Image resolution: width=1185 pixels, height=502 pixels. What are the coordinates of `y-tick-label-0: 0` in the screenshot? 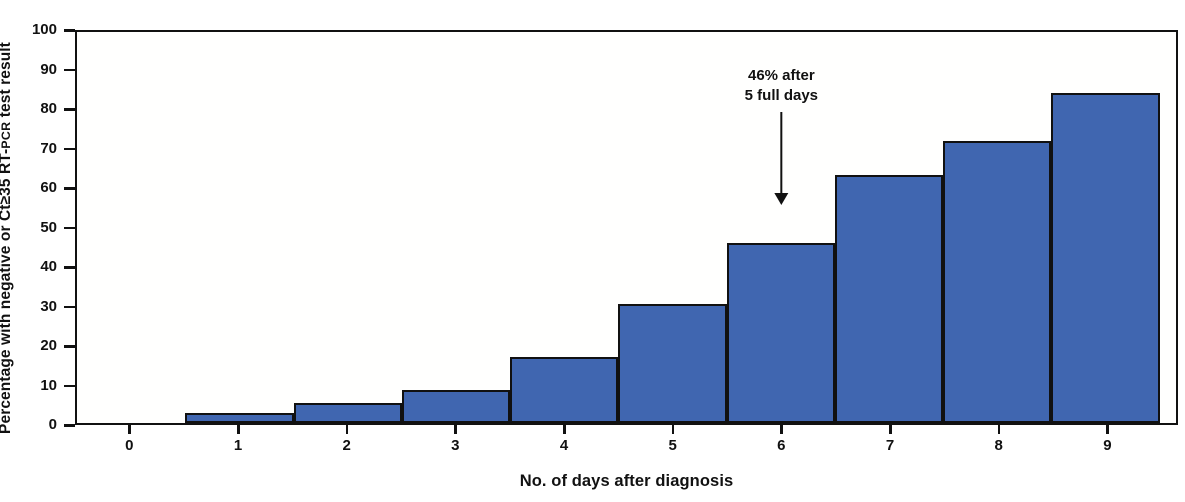 It's located at (52, 424).